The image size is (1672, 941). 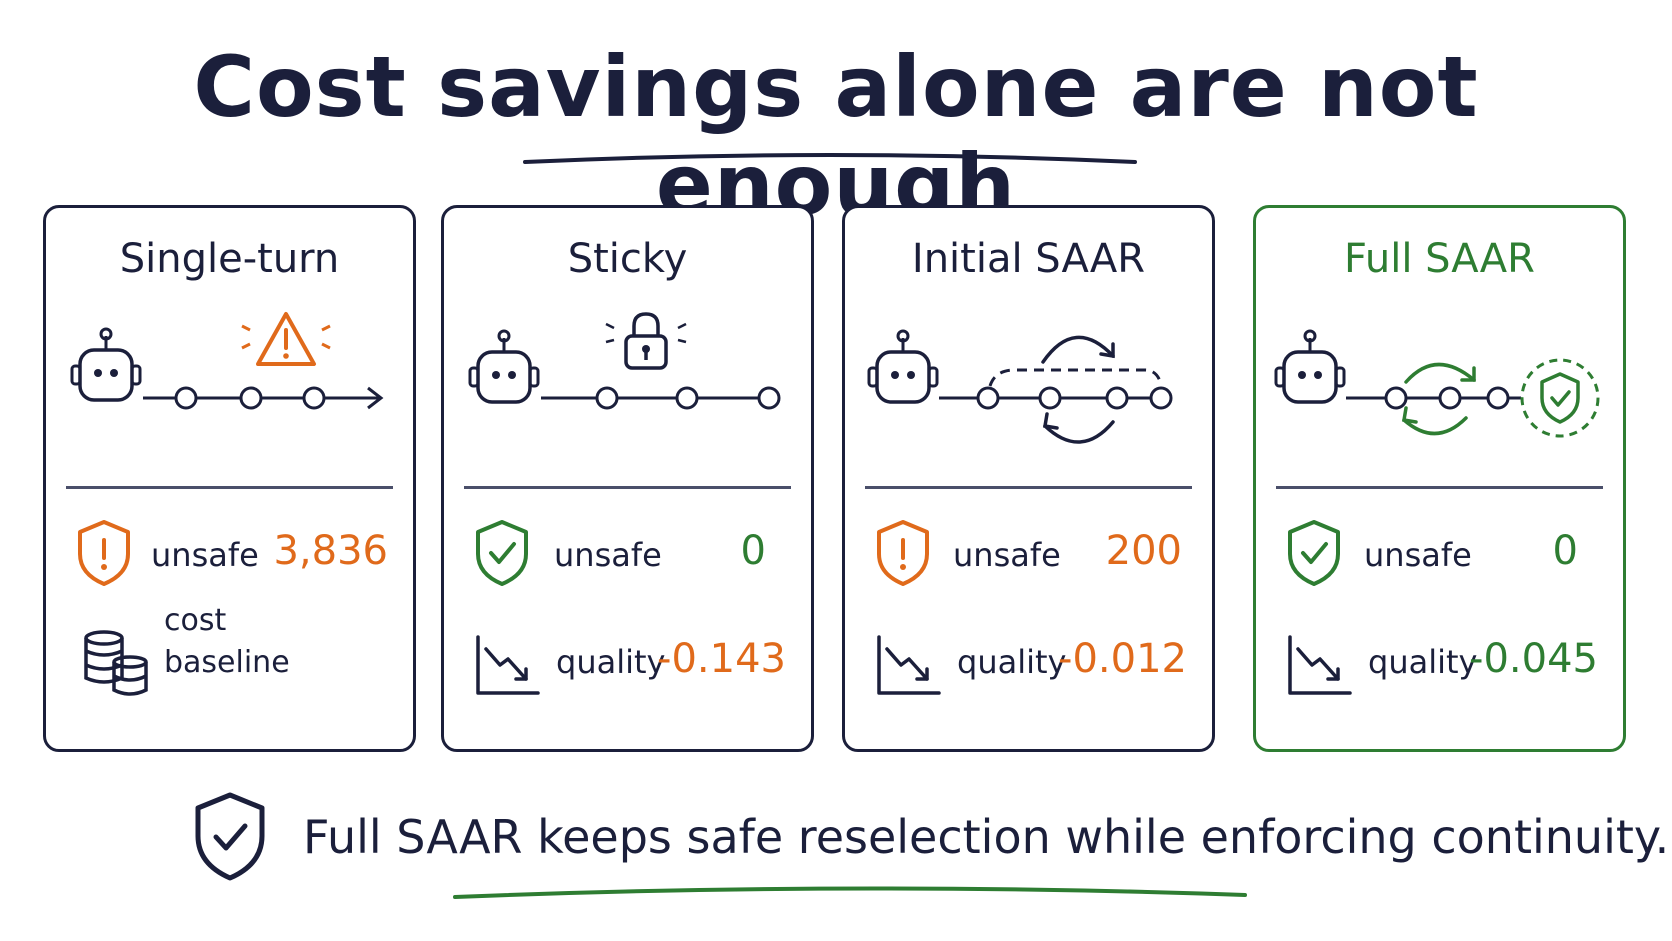 What do you see at coordinates (1533, 659) in the screenshot?
I see `metric-quality-value: -0.045` at bounding box center [1533, 659].